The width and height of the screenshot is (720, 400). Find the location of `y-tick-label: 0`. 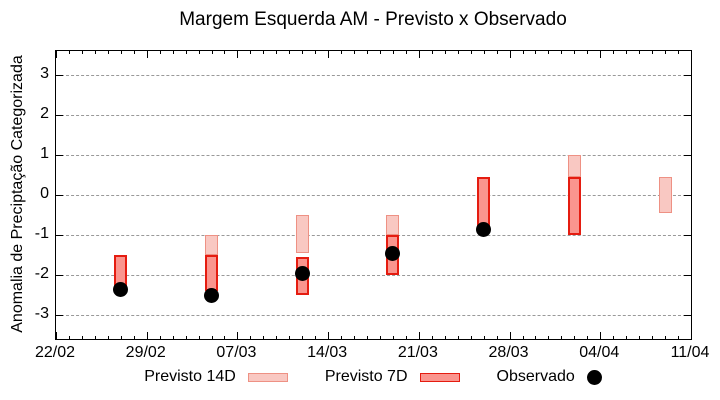

y-tick-label: 0 is located at coordinates (44, 193).